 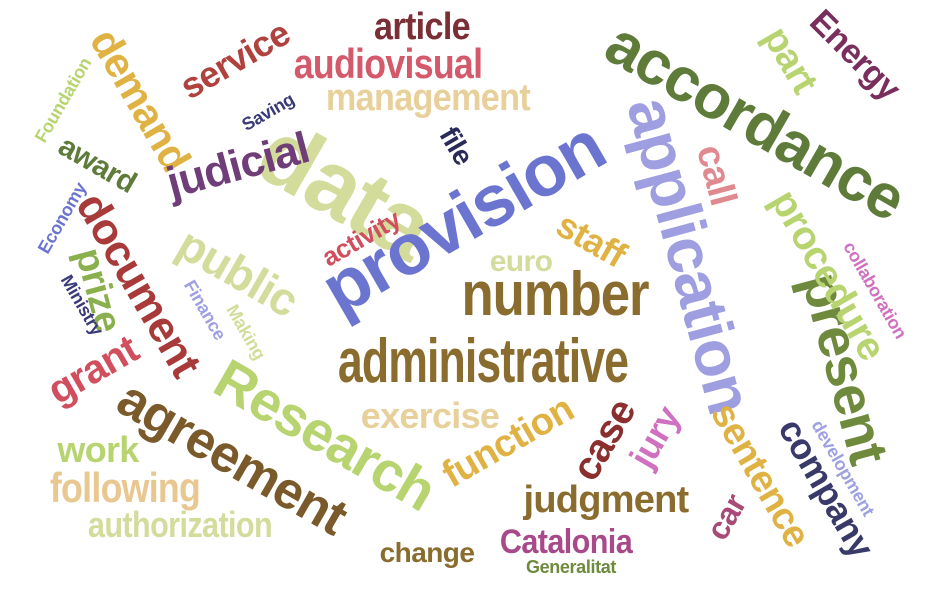 I want to click on word-exercise: exercise, so click(x=430, y=415).